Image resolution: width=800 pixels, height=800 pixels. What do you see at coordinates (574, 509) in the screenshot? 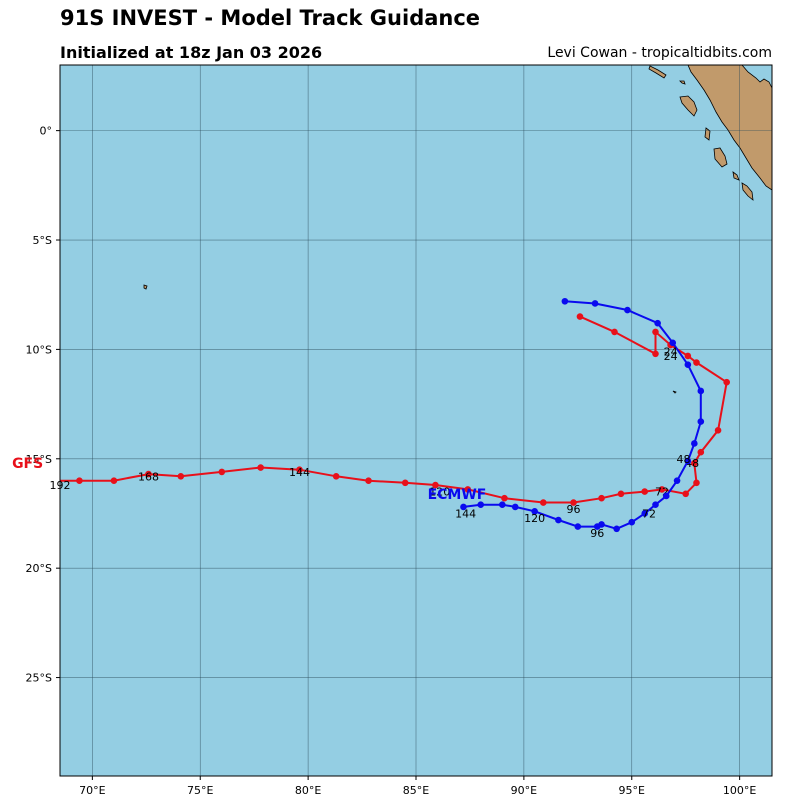
I see `gfs-forecast-hour-label: 96` at bounding box center [574, 509].